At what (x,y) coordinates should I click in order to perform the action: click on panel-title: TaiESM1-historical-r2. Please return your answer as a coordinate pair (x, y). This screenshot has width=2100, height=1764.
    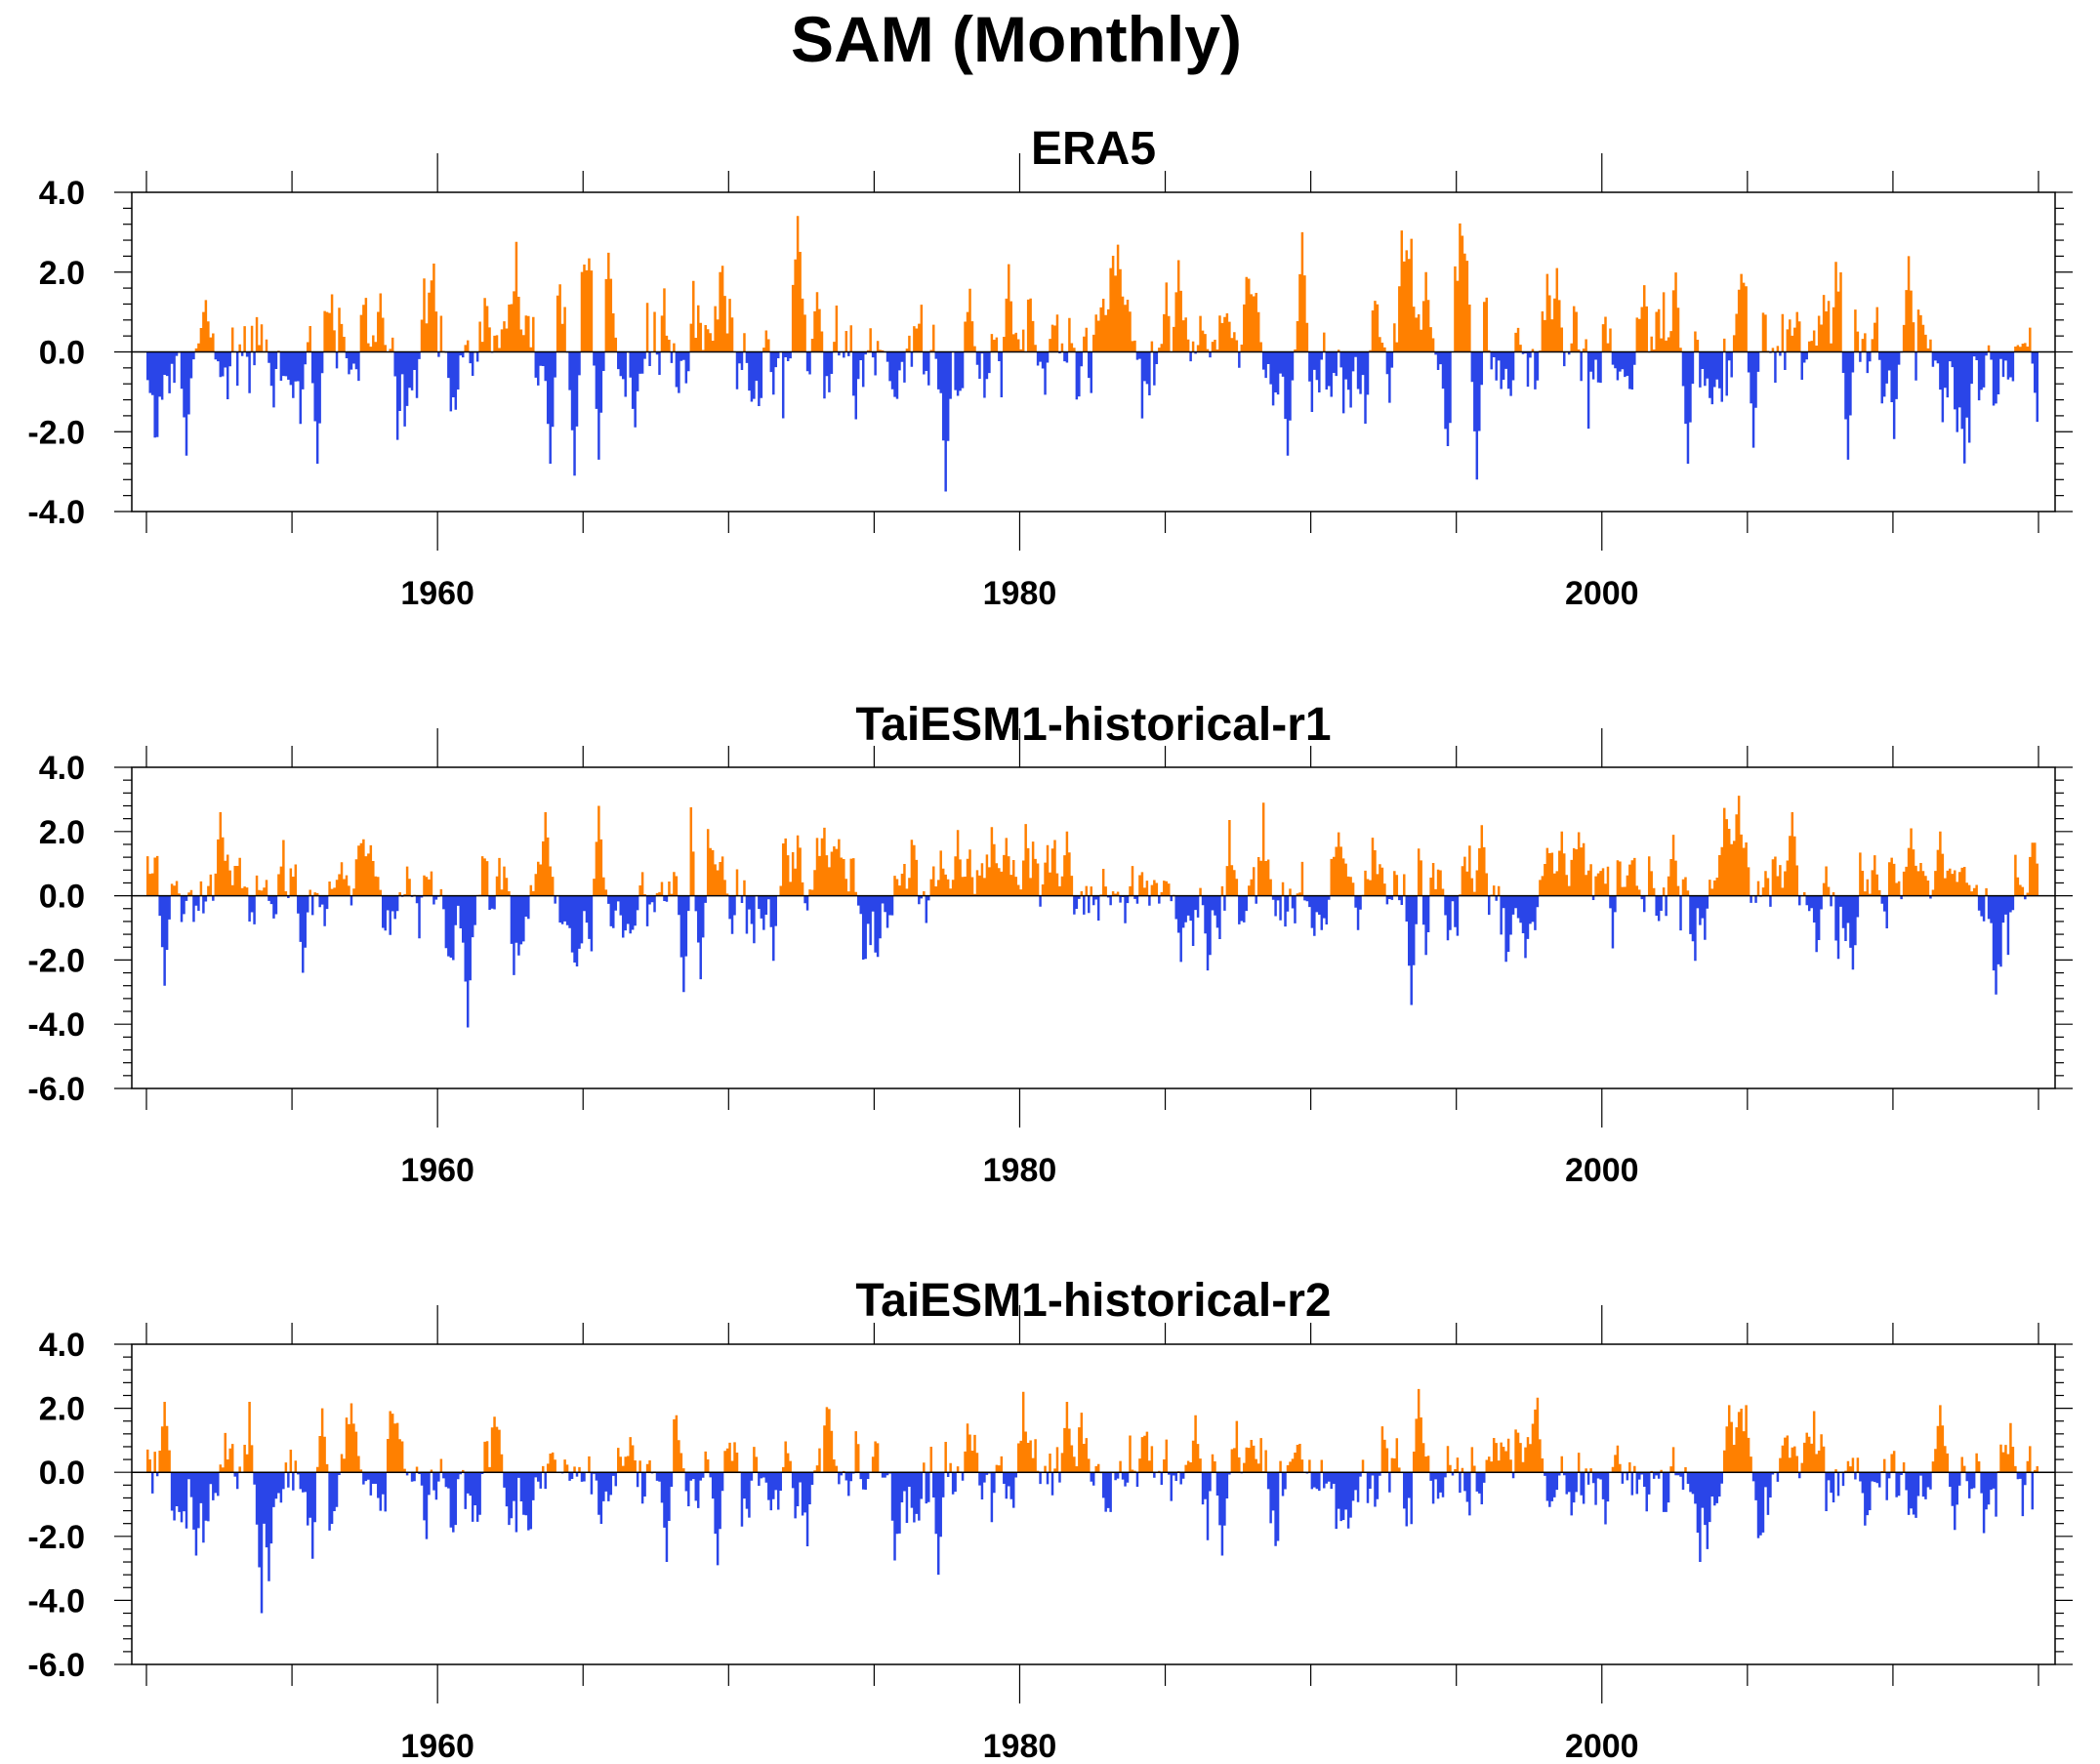
    Looking at the image, I should click on (1093, 1301).